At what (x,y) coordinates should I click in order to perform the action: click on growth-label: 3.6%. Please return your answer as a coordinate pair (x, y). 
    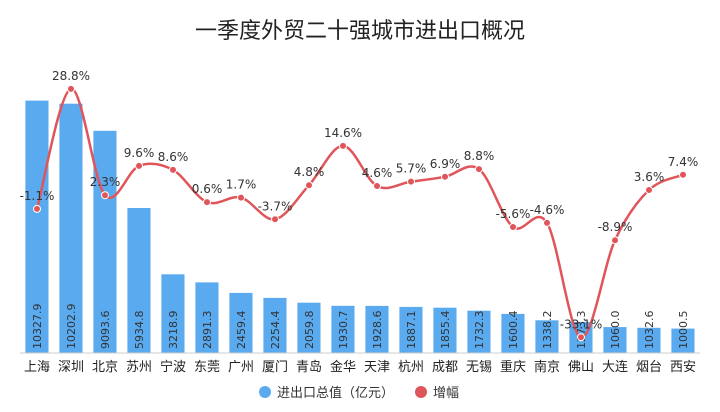
    Looking at the image, I should click on (649, 177).